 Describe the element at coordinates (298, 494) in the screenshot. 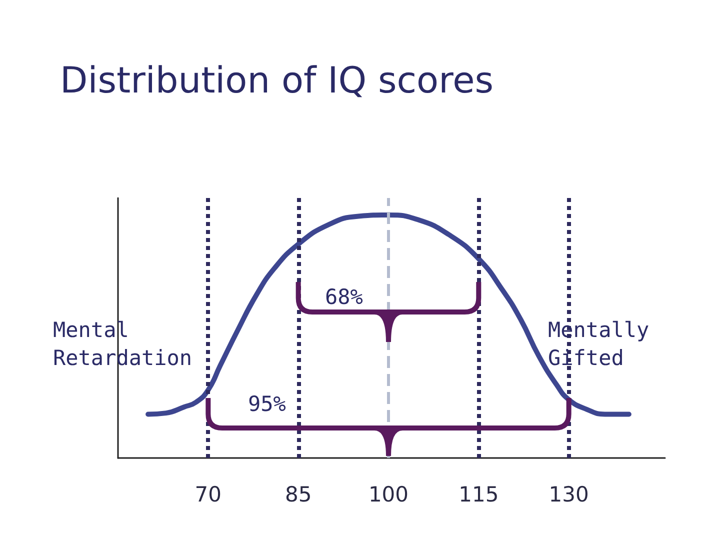

I see `x-tick-label: 85` at that location.